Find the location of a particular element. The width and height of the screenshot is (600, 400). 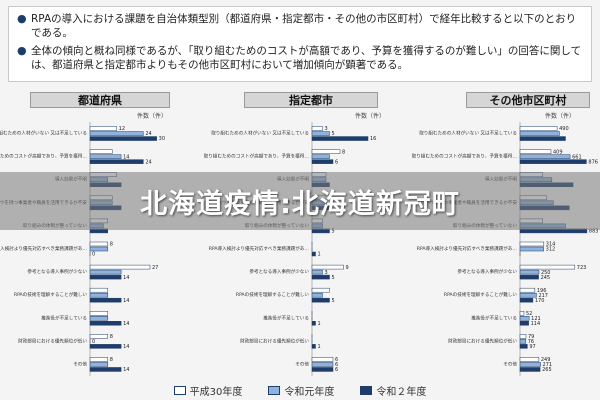

data-label: 30 is located at coordinates (162, 139).